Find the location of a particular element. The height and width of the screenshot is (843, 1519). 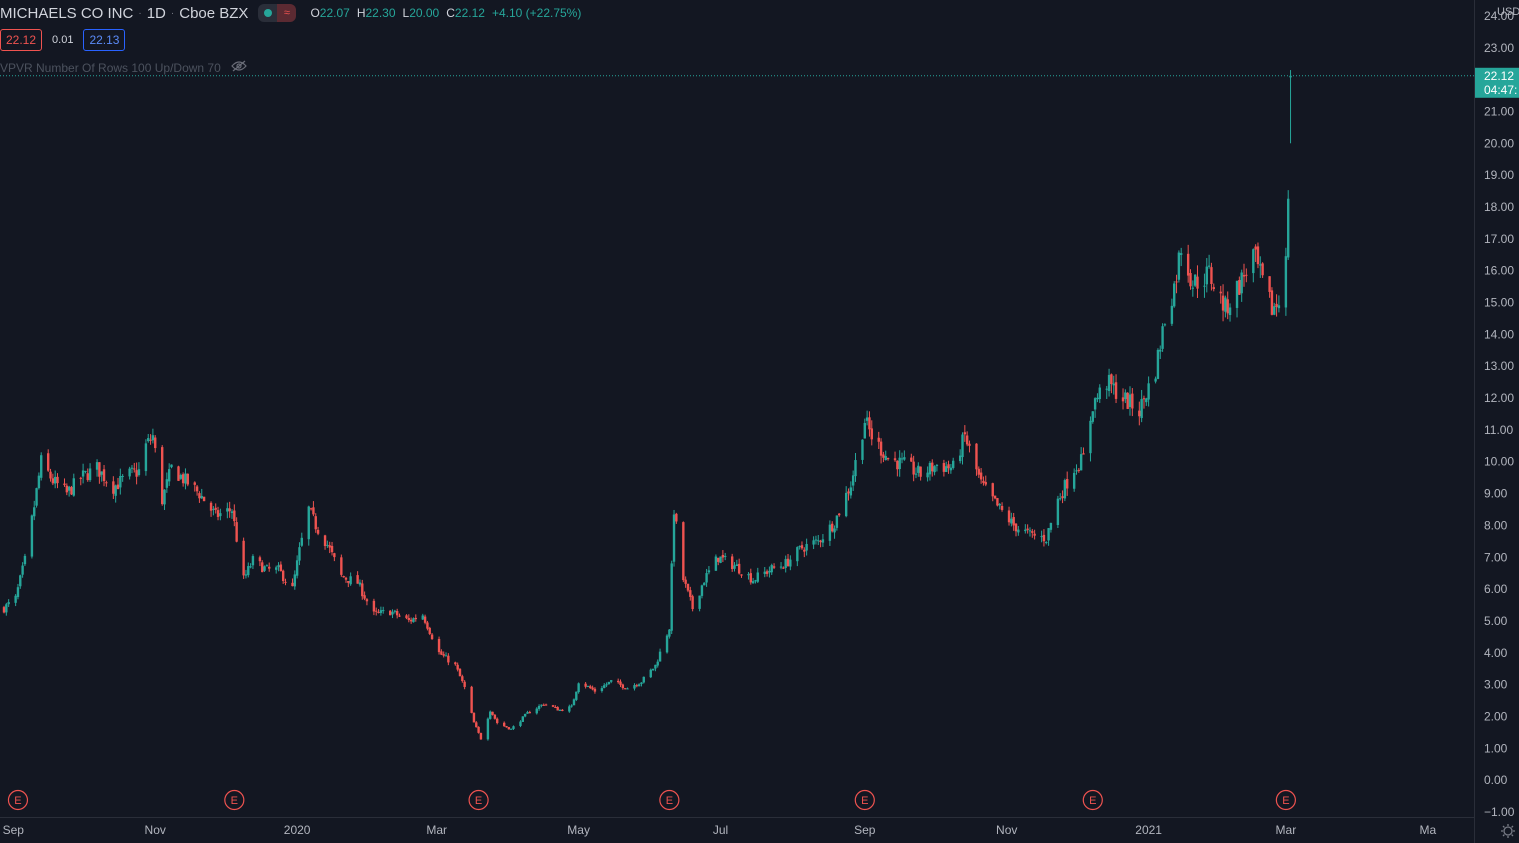

time-tick-label: Nov is located at coordinates (155, 830).